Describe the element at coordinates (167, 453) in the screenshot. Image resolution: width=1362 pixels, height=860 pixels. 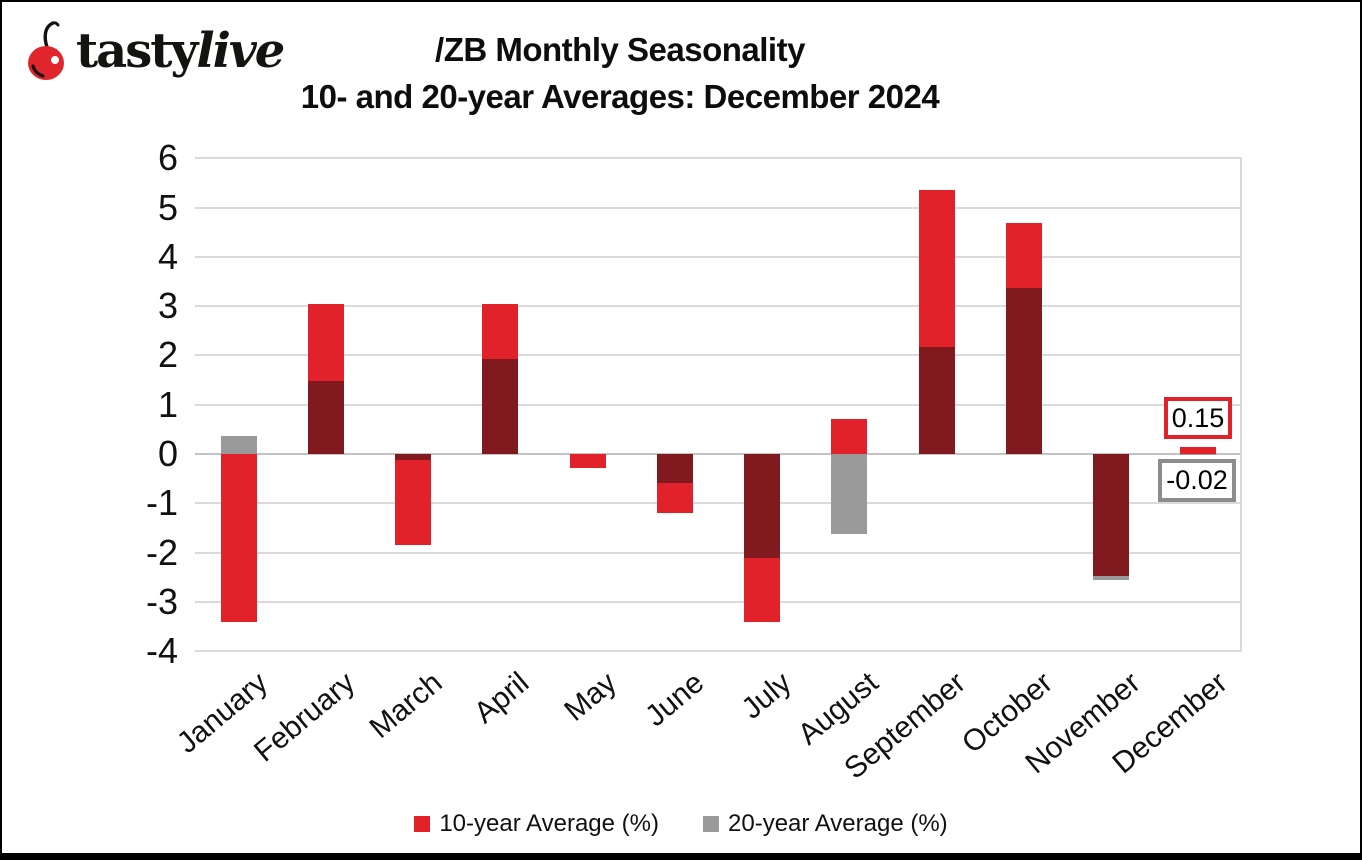
I see `y-axis-tick-label: 0` at that location.